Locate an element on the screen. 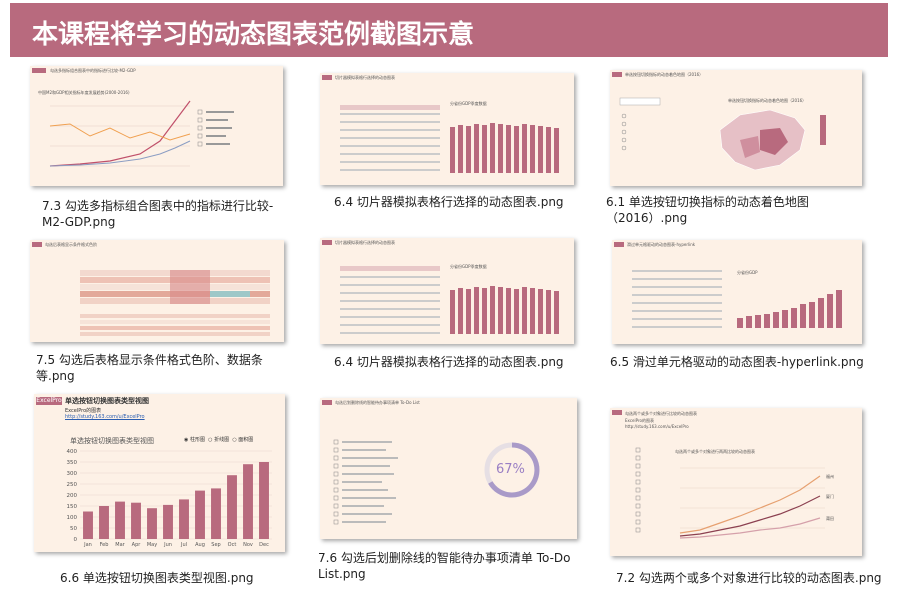 This screenshot has height=599, width=899. caption-7-3: 7.3 勾选多指标组合图表中的指标进行比较-M2-GDP.png is located at coordinates (158, 214).